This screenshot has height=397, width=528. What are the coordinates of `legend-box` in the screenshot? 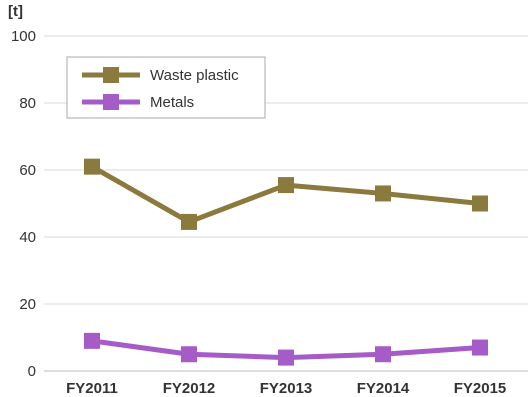 It's located at (166, 87).